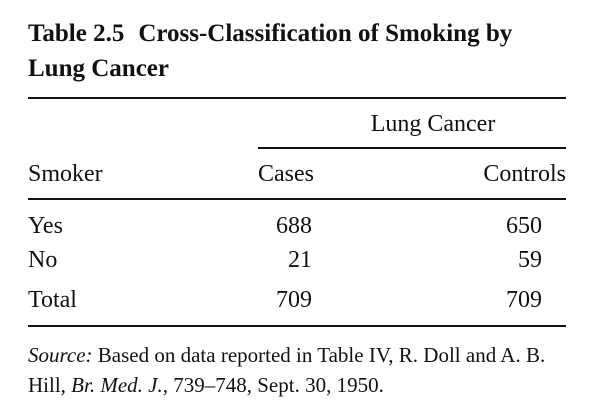 This screenshot has width=606, height=412. What do you see at coordinates (98, 68) in the screenshot?
I see `table-title-line2: Lung Cancer` at bounding box center [98, 68].